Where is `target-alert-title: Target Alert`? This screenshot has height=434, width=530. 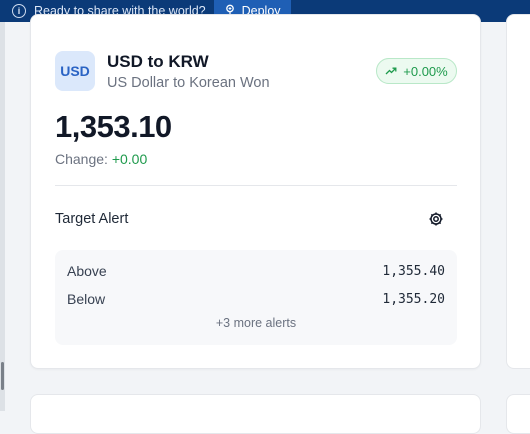 target-alert-title: Target Alert is located at coordinates (92, 219).